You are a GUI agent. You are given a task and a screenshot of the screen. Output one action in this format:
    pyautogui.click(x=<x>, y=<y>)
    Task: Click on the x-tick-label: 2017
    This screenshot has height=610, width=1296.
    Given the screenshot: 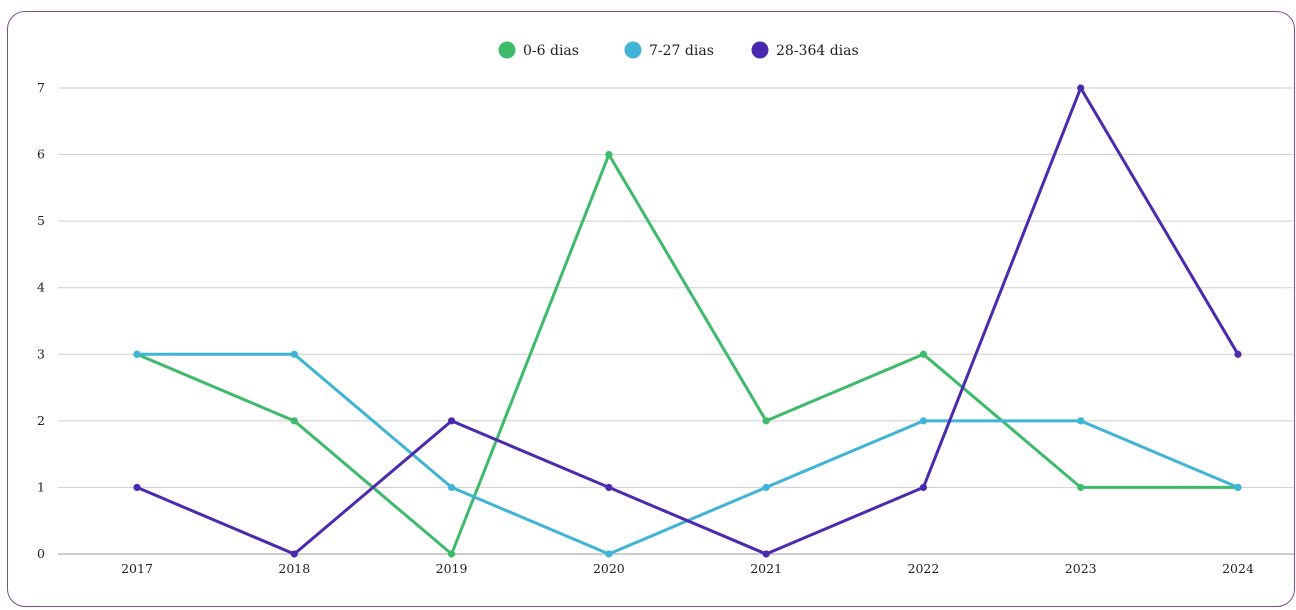 What is the action you would take?
    pyautogui.click(x=137, y=568)
    